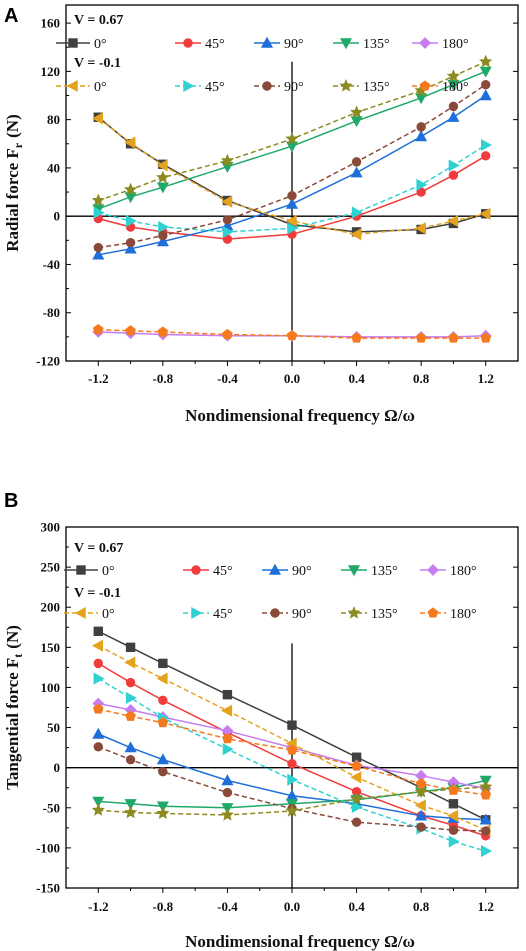 Image resolution: width=526 pixels, height=951 pixels. What do you see at coordinates (98, 548) in the screenshot?
I see `legend-group-title: V = 0.67` at bounding box center [98, 548].